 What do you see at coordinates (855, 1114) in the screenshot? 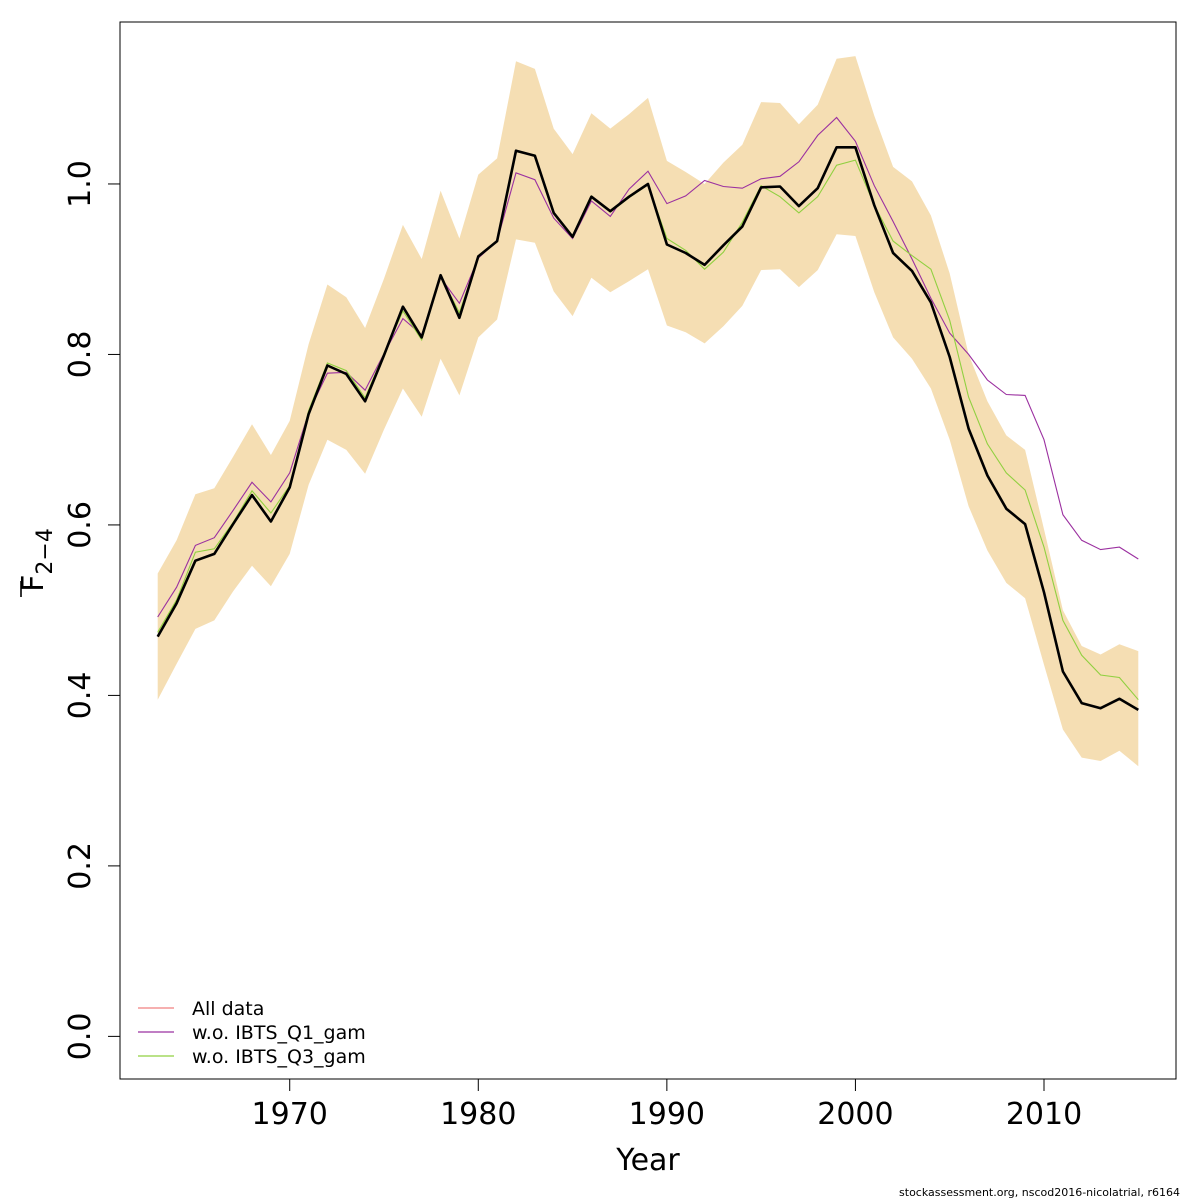
I see `x-tick-label: 2000` at bounding box center [855, 1114].